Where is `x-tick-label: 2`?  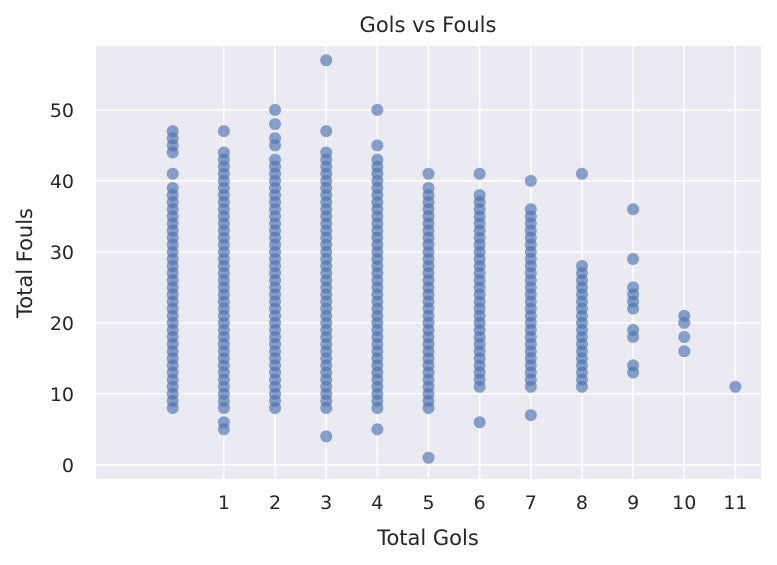 x-tick-label: 2 is located at coordinates (275, 503).